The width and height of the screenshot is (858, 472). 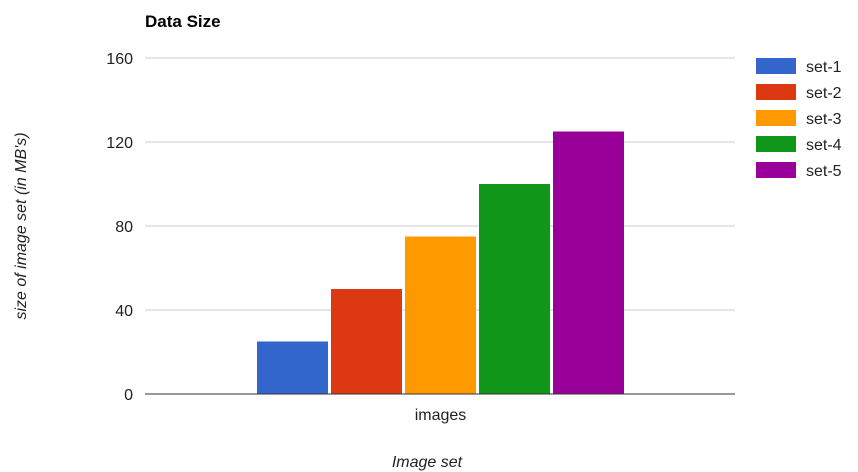 I want to click on legend-label-set-3: set-3, so click(x=824, y=119).